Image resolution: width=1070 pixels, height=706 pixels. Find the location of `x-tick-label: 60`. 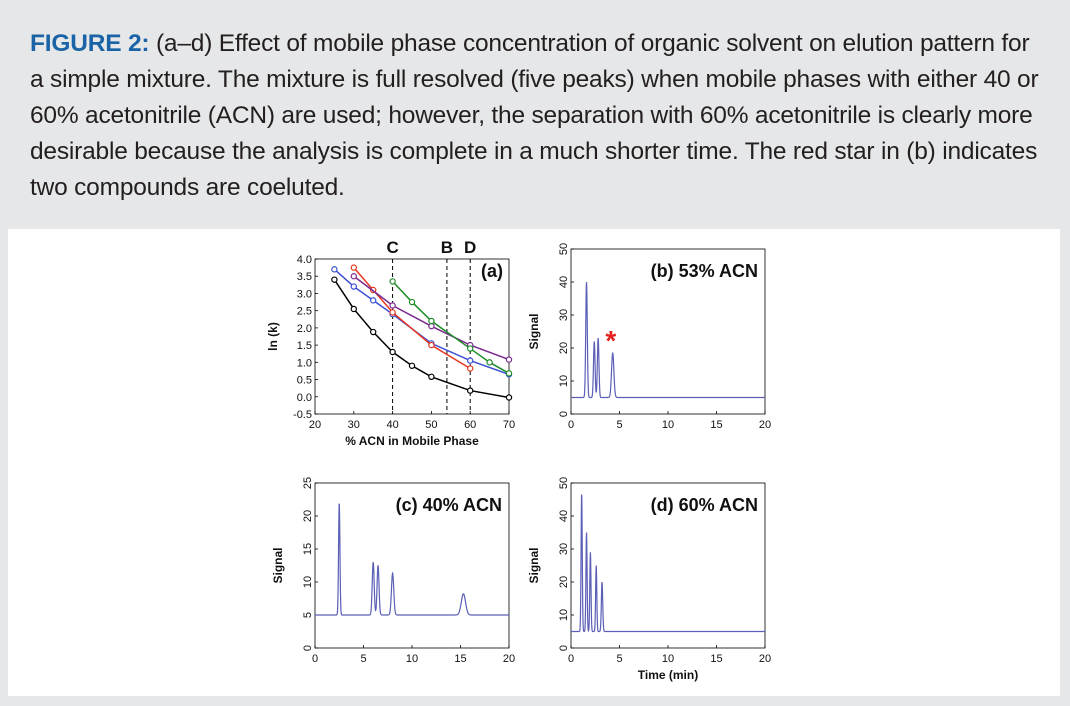

x-tick-label: 60 is located at coordinates (470, 425).